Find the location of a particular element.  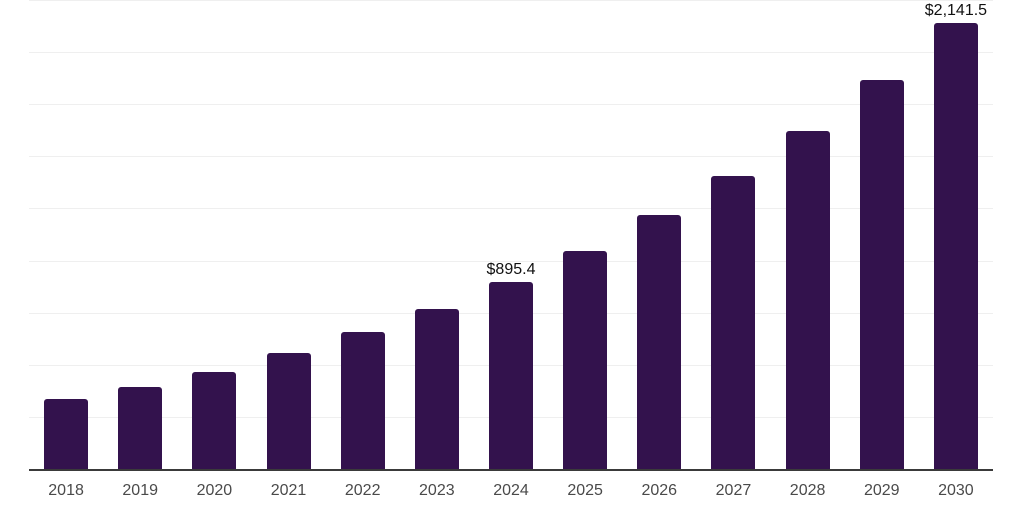

x-tick-label-2019: 2019 is located at coordinates (140, 490).